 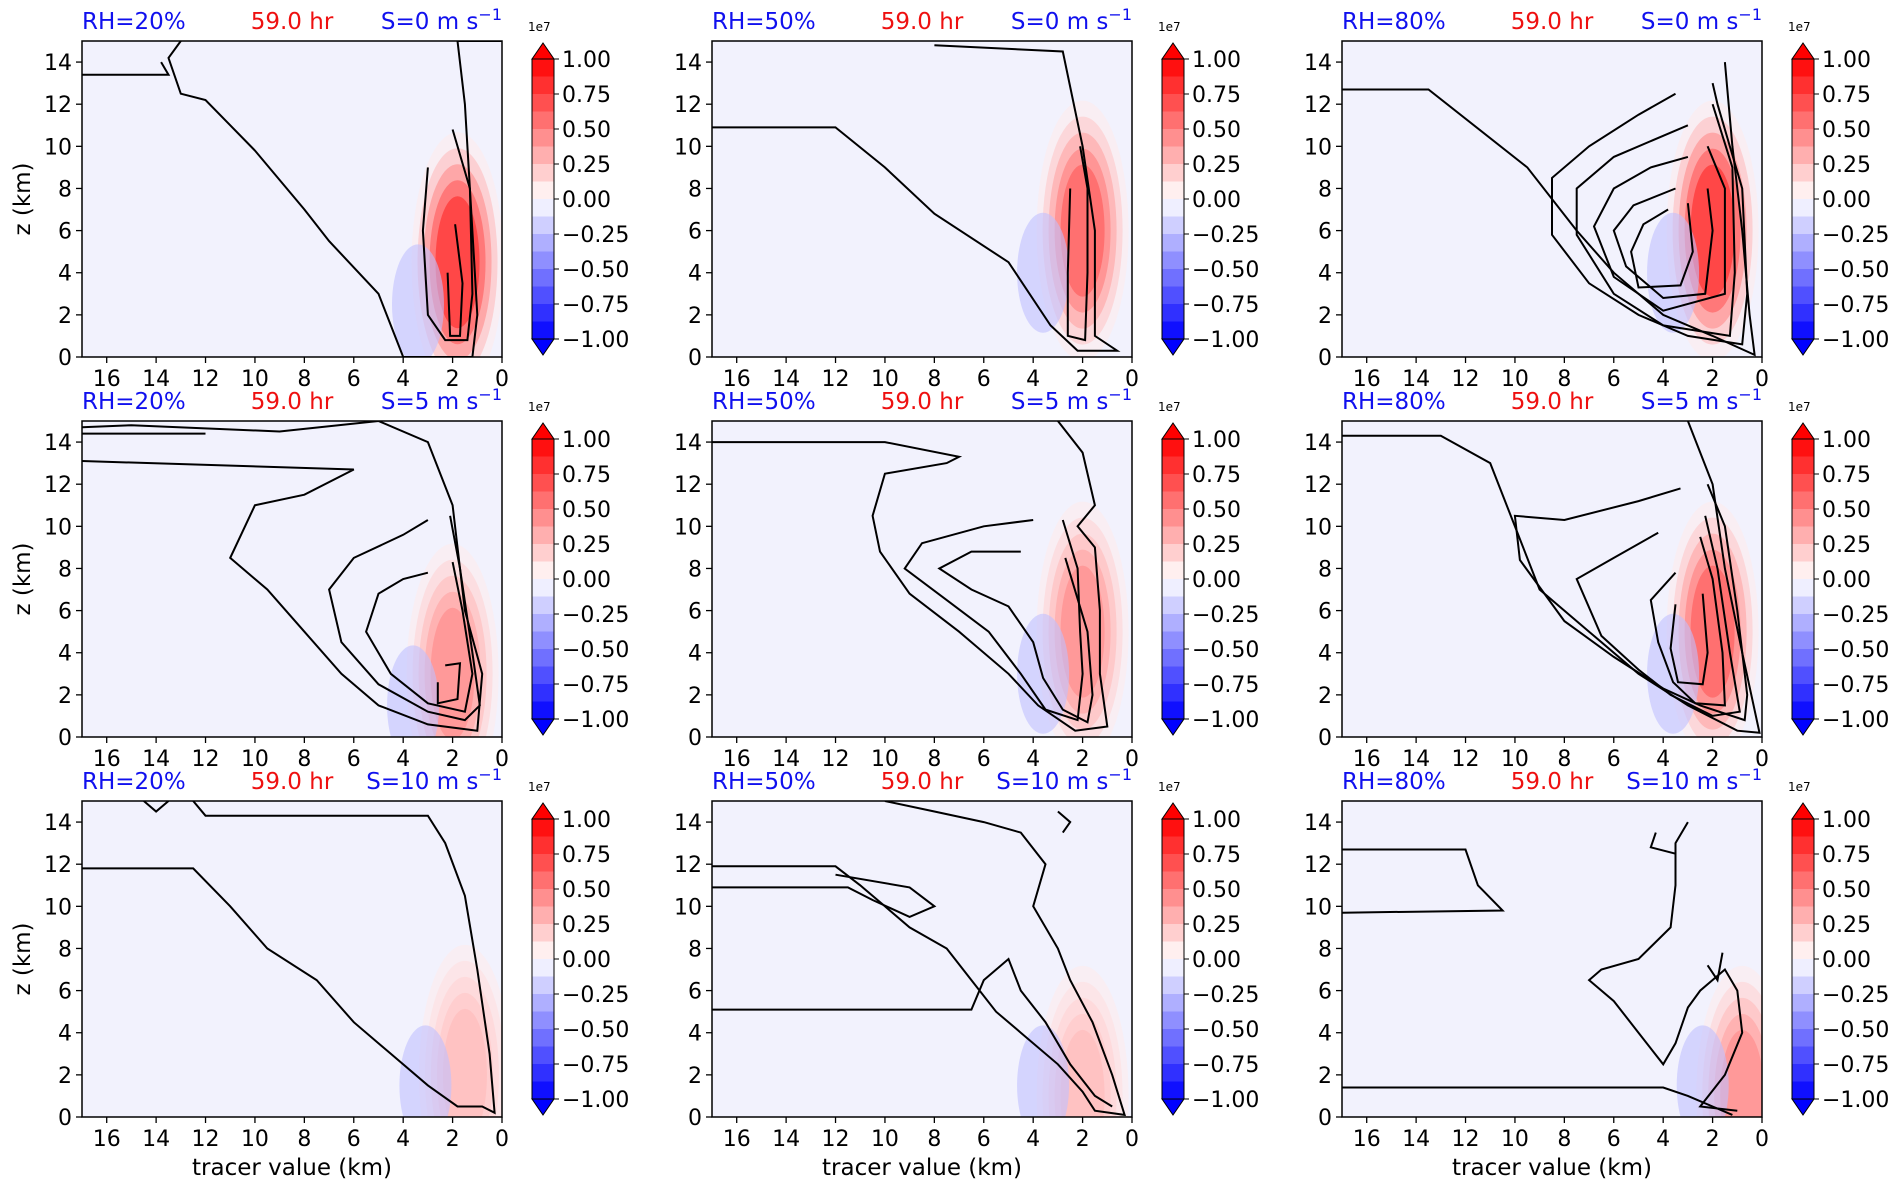 I want to click on colorbar-tick-label: −1.00, so click(x=1225, y=1100).